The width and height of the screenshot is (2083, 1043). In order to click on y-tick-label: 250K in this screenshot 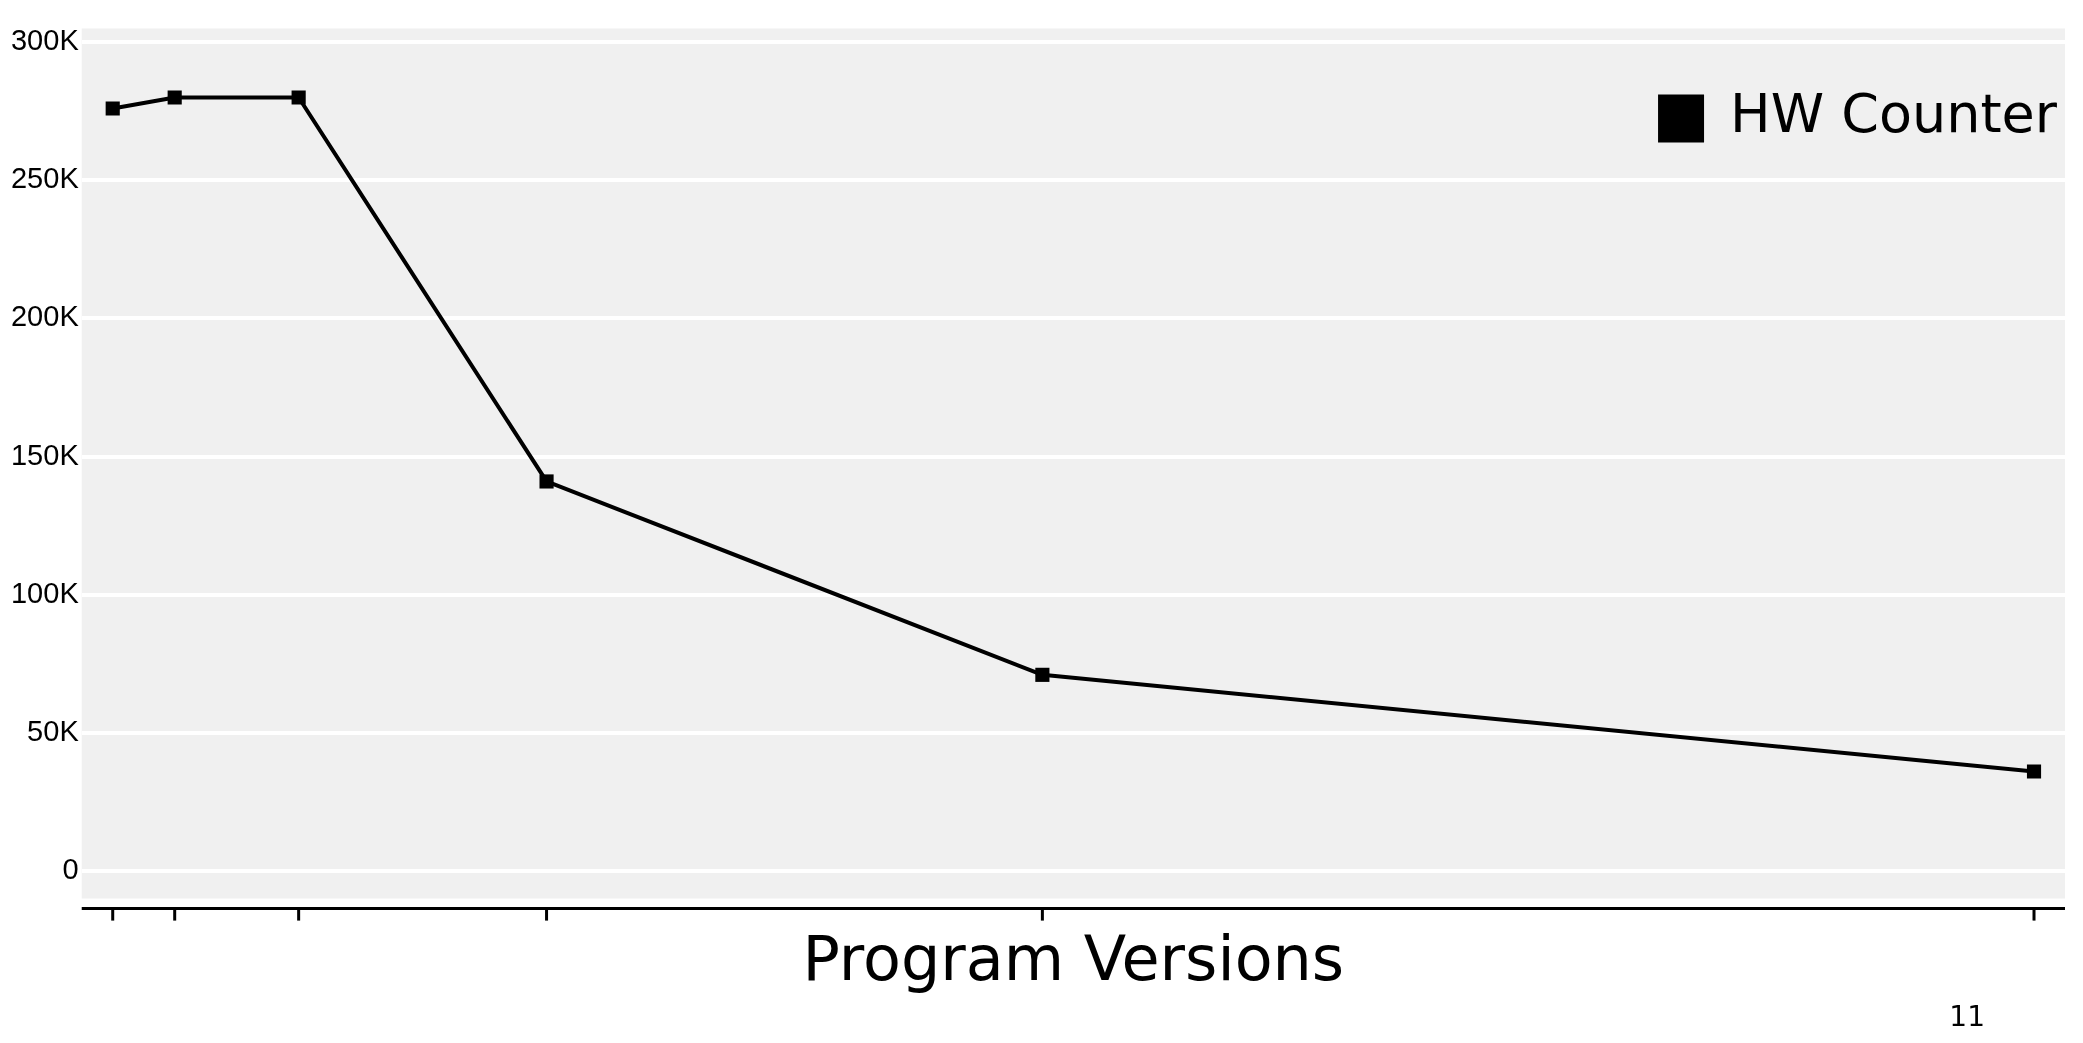, I will do `click(45, 178)`.